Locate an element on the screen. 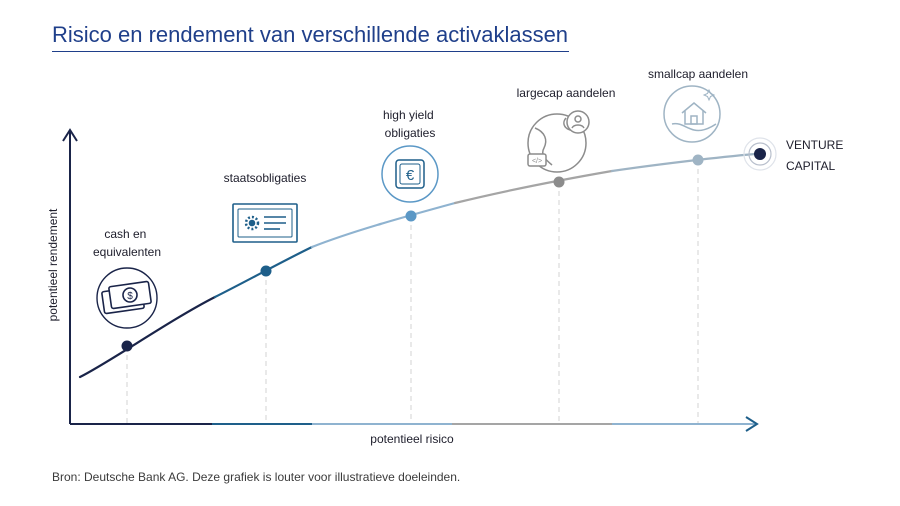 The width and height of the screenshot is (900, 506). label-staats: staatsobligaties is located at coordinates (265, 178).